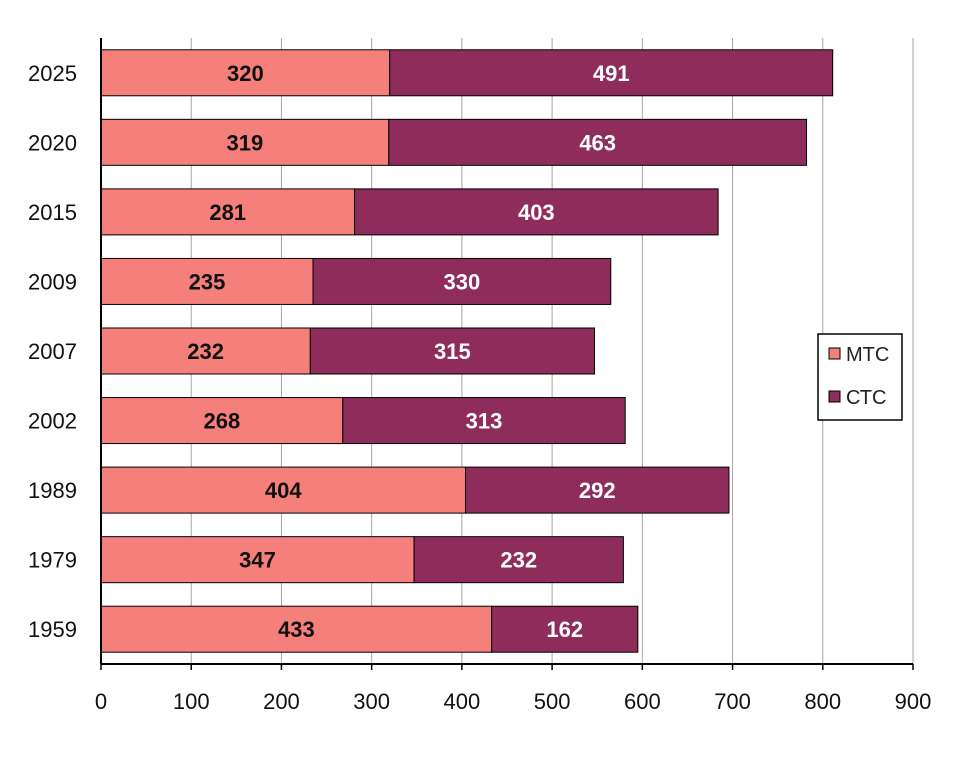  What do you see at coordinates (296, 629) in the screenshot?
I see `value-label-mtc-1959: 433` at bounding box center [296, 629].